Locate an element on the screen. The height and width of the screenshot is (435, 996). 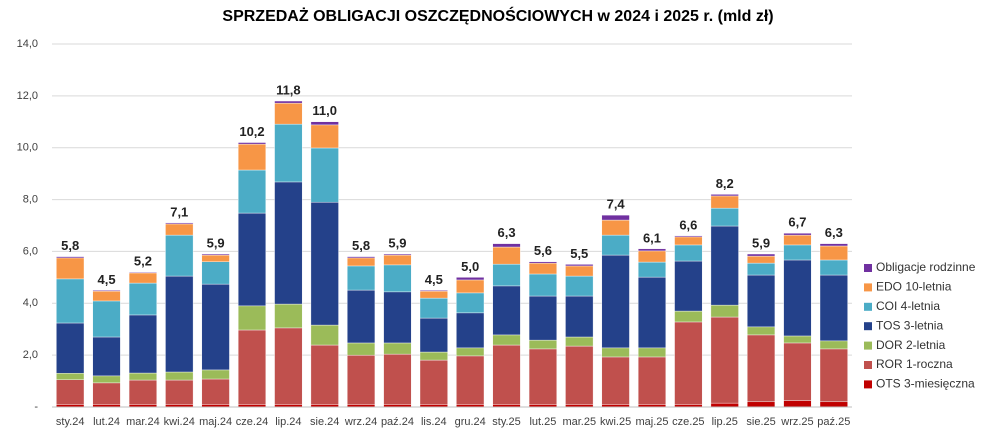
legend-label: EDO 10-letnia is located at coordinates (914, 287).